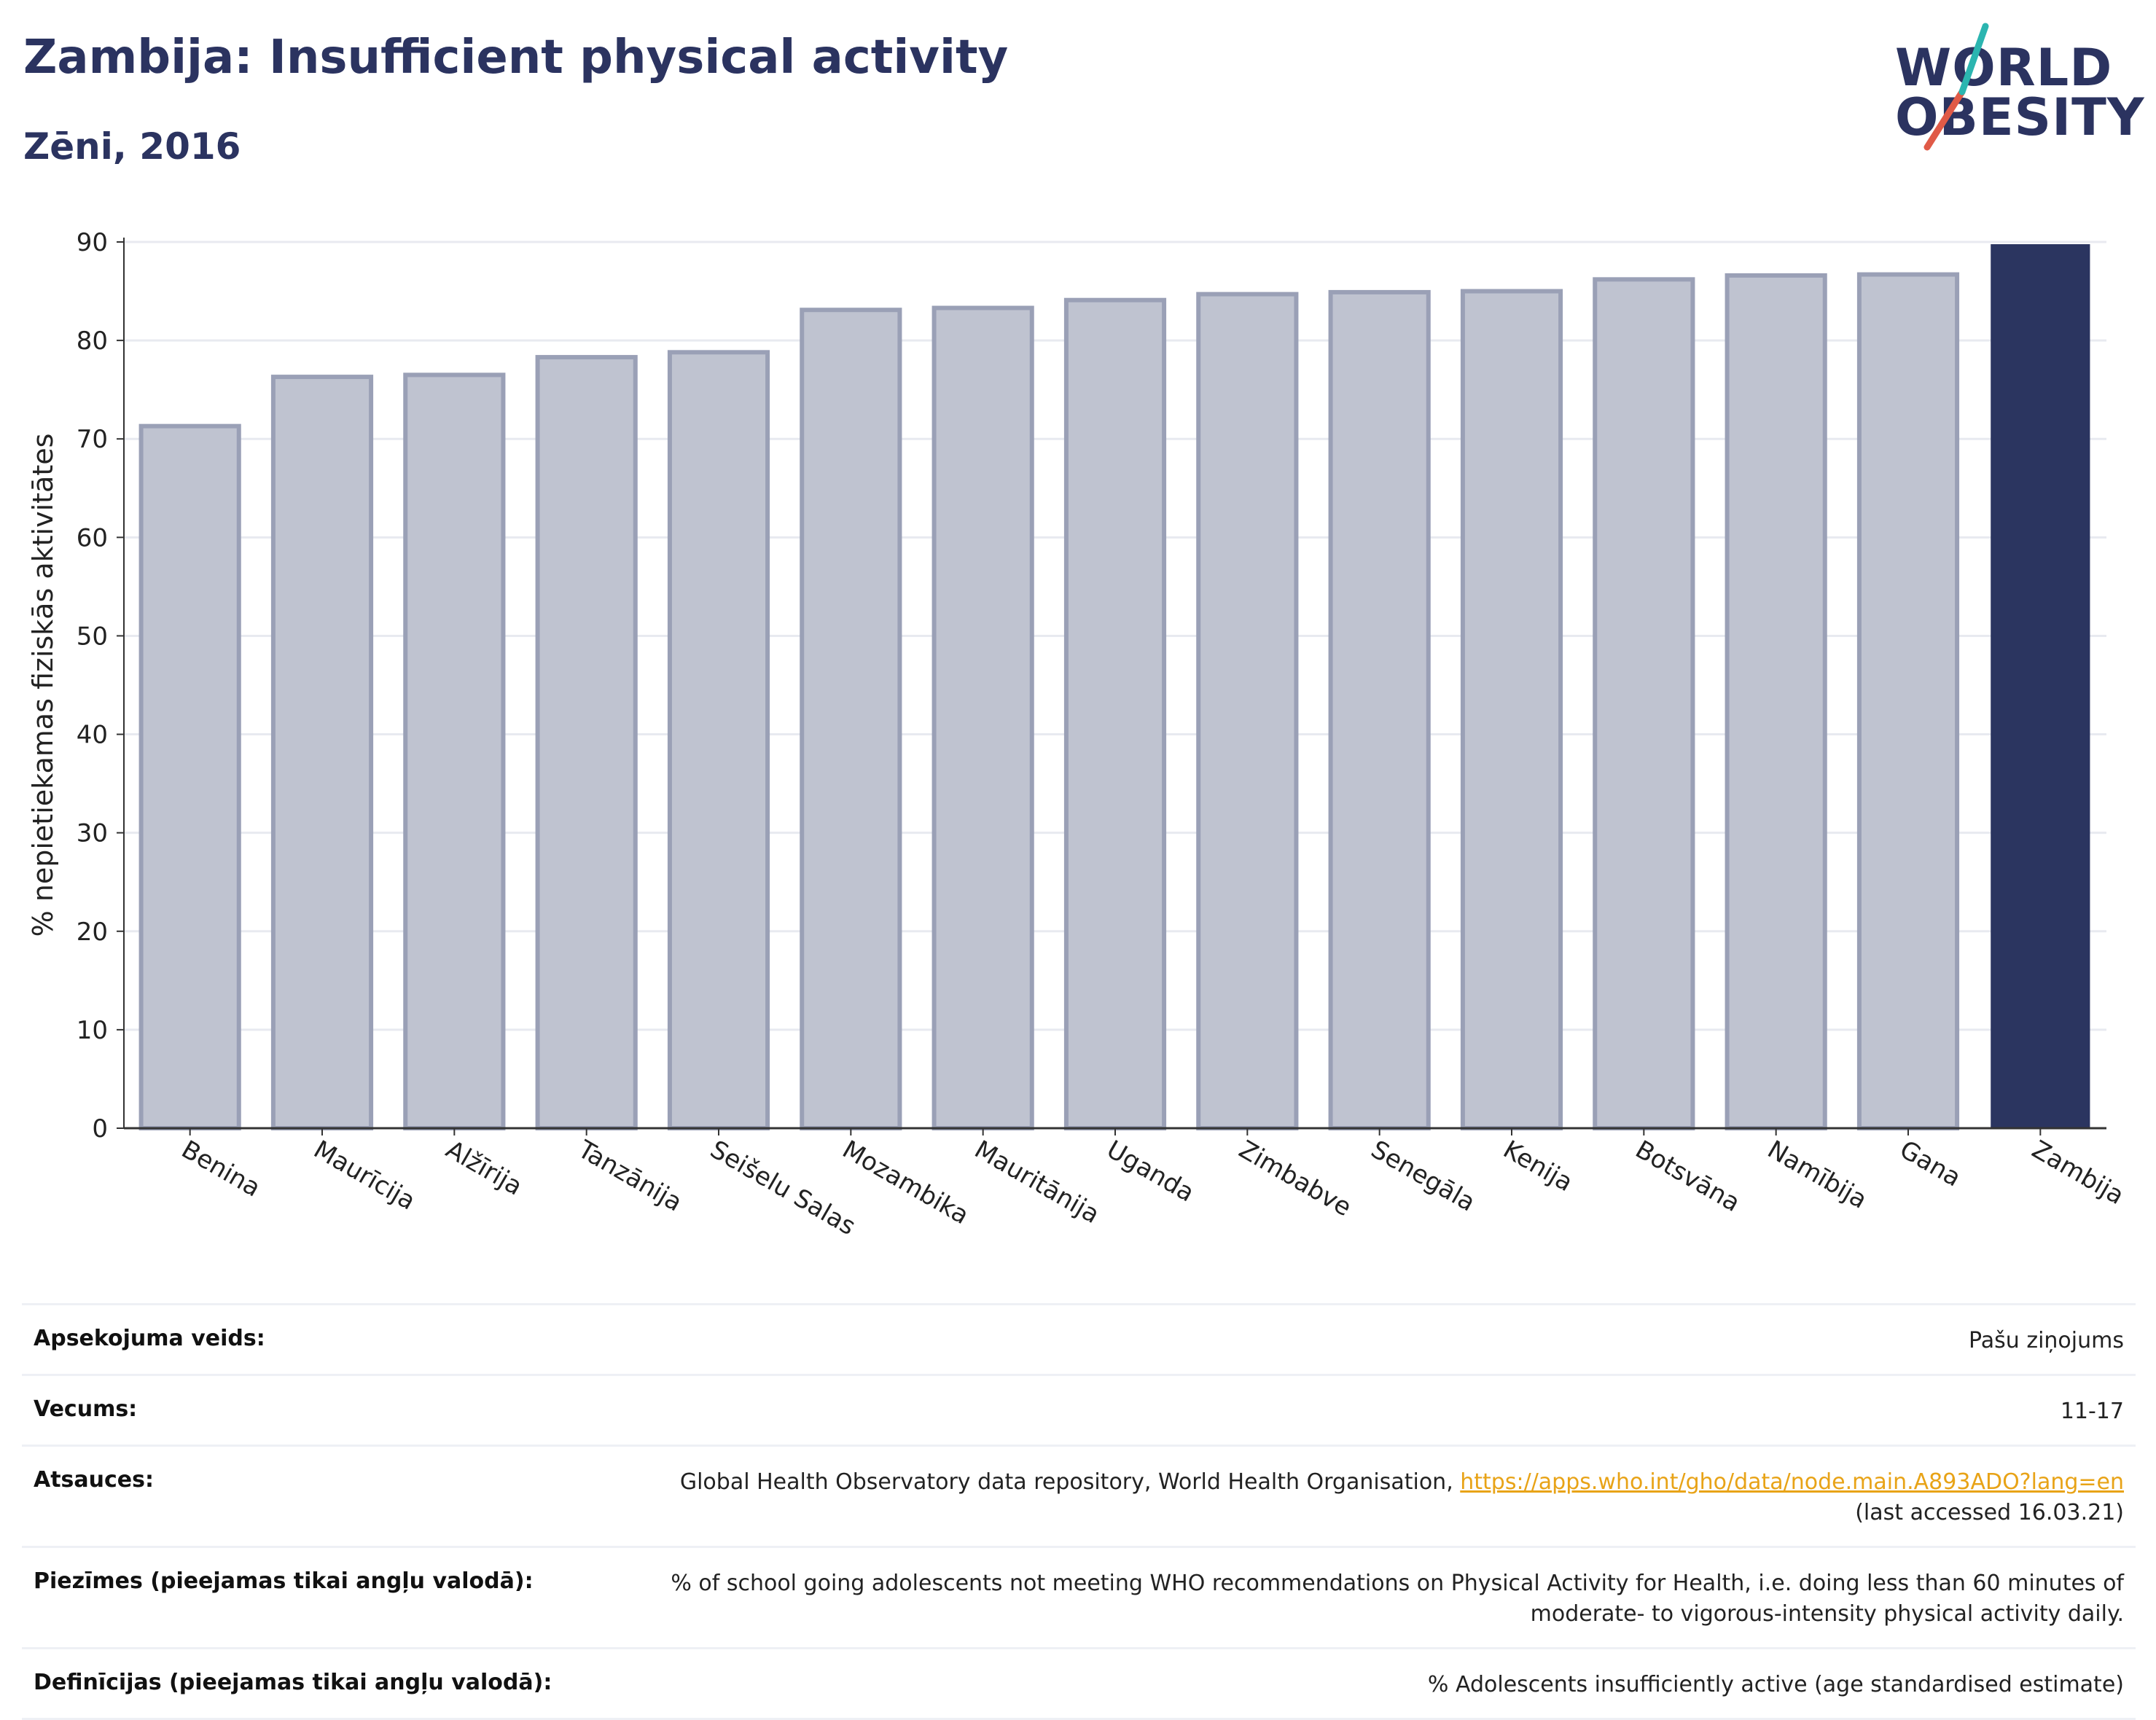 The image size is (2156, 1720). Describe the element at coordinates (93, 735) in the screenshot. I see `y-tick-label: 40` at that location.